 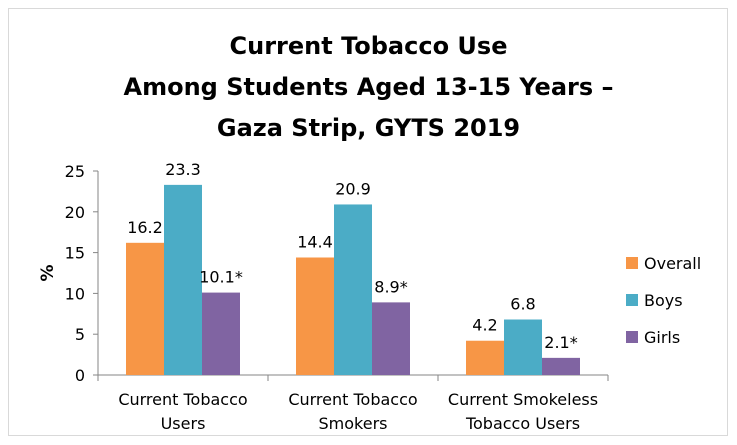 What do you see at coordinates (353, 188) in the screenshot?
I see `bar-data-label: 20.9` at bounding box center [353, 188].